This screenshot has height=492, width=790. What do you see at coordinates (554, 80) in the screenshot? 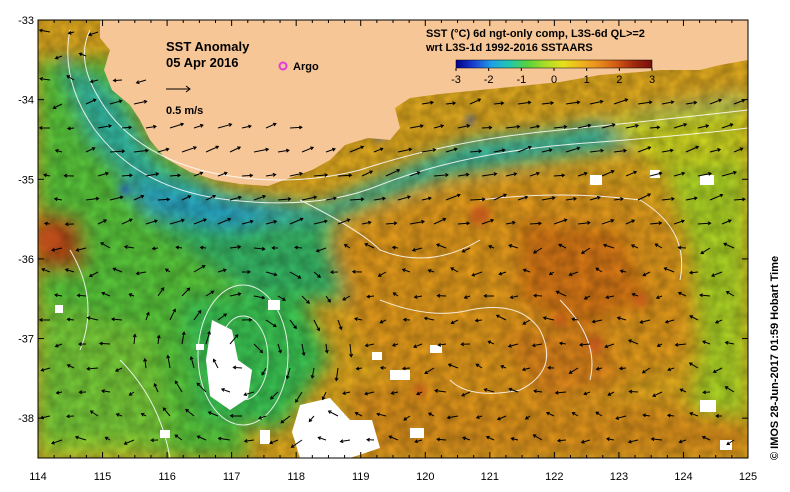
I see `colorbar-tick-label: 0` at bounding box center [554, 80].